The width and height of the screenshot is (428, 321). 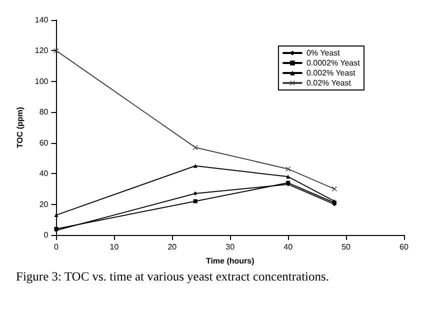 I want to click on x-tick-label: 40, so click(x=289, y=247).